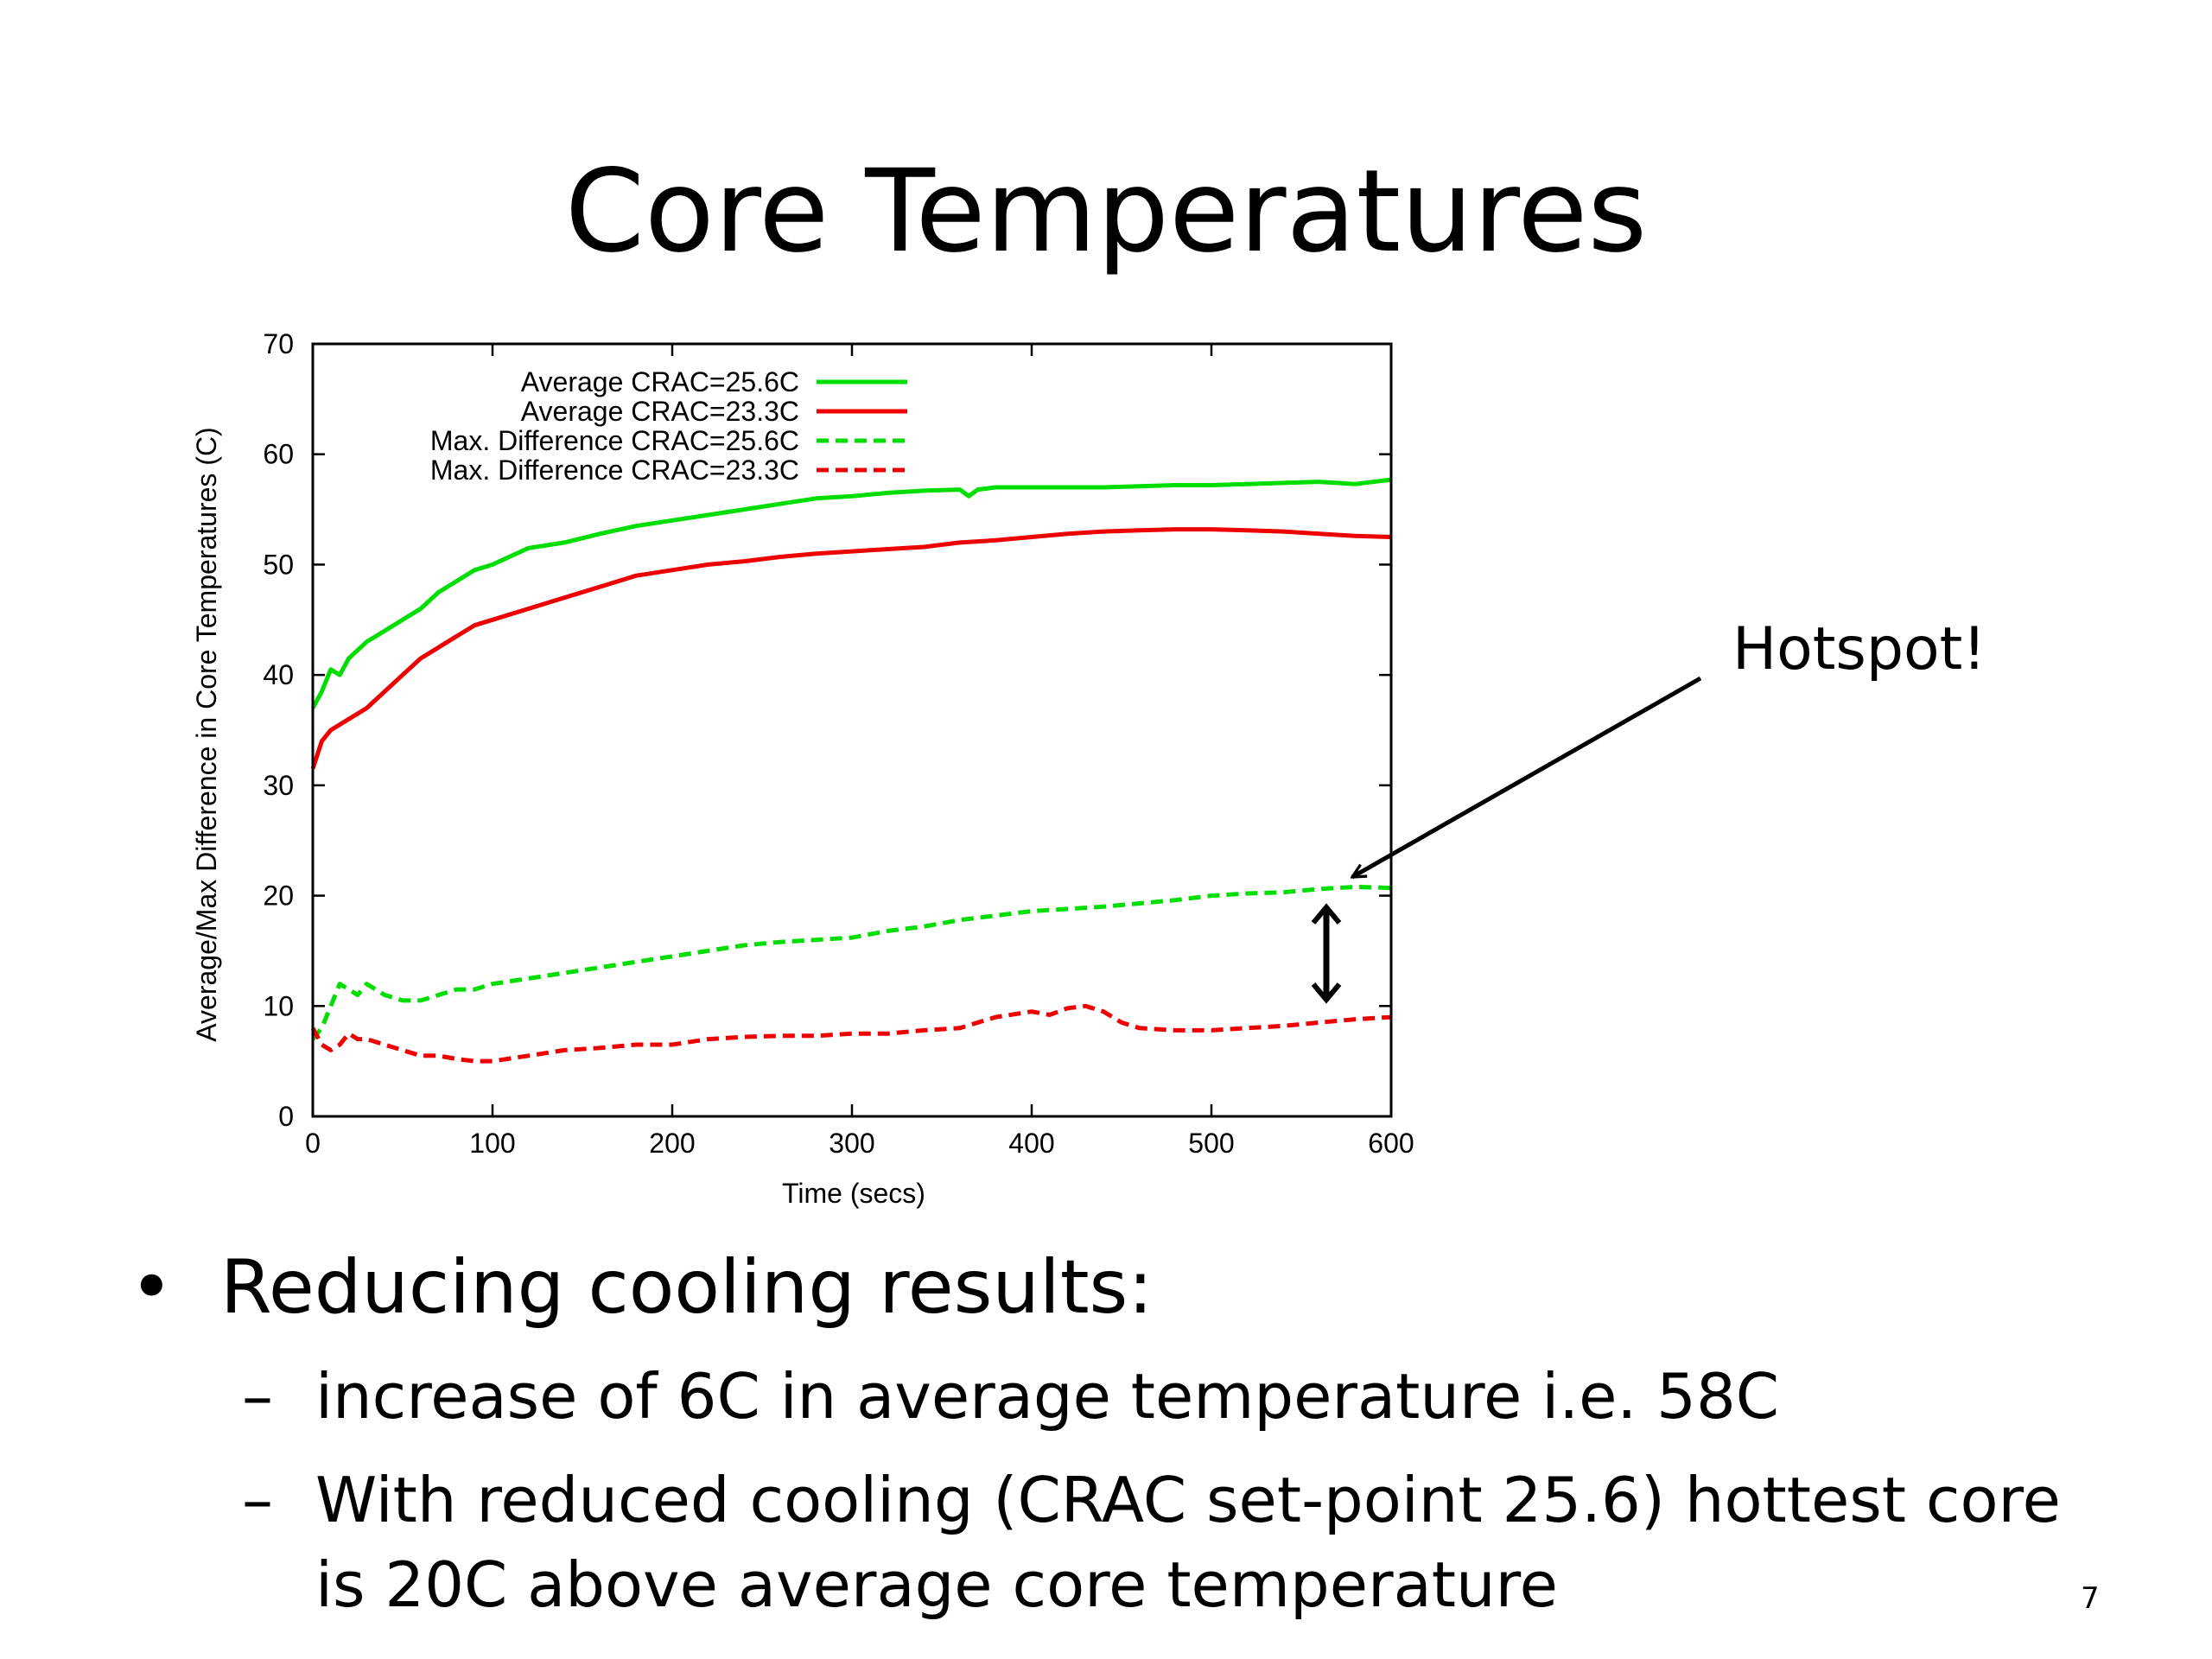 The width and height of the screenshot is (2212, 1659). Describe the element at coordinates (853, 1193) in the screenshot. I see `x-axis-label: Time (secs)` at that location.